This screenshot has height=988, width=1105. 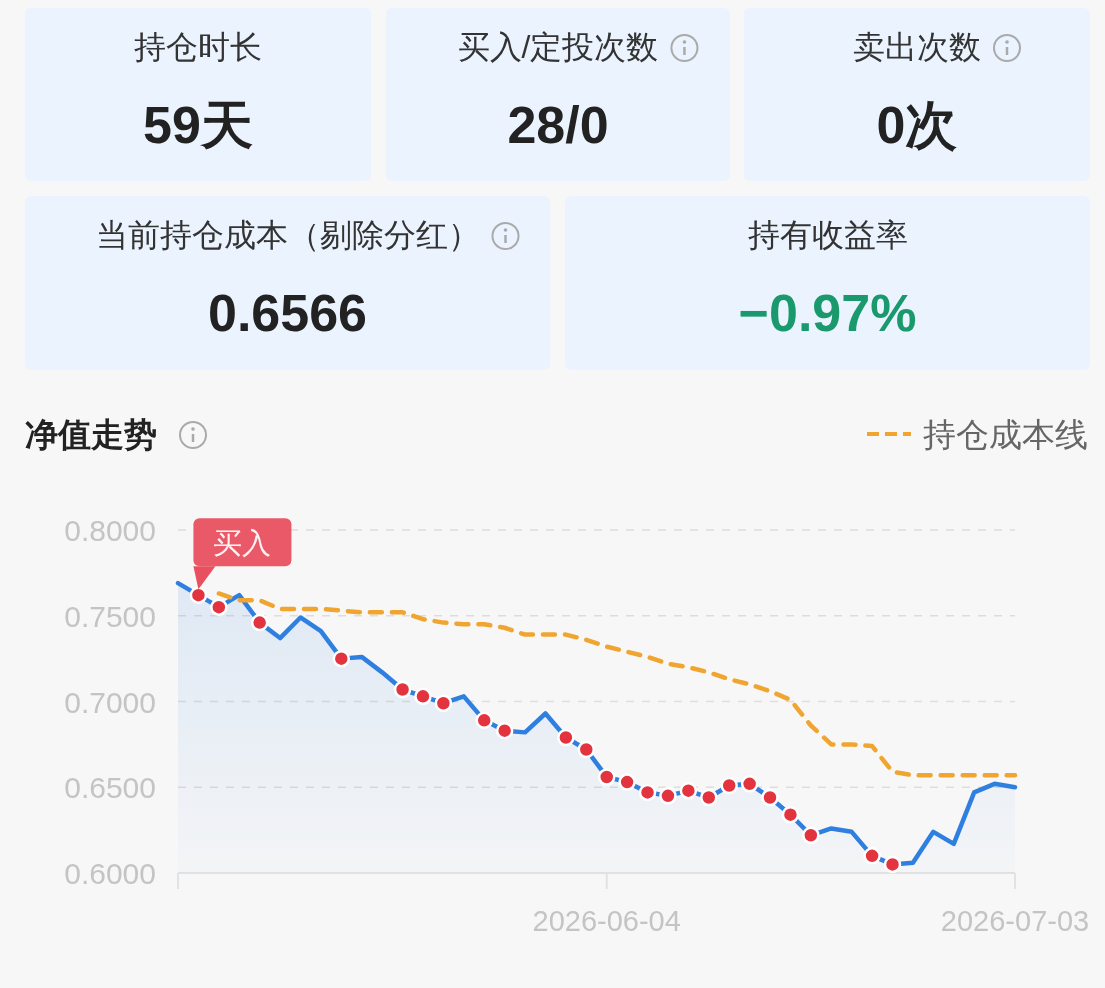 What do you see at coordinates (827, 313) in the screenshot?
I see `text: −0.97%` at bounding box center [827, 313].